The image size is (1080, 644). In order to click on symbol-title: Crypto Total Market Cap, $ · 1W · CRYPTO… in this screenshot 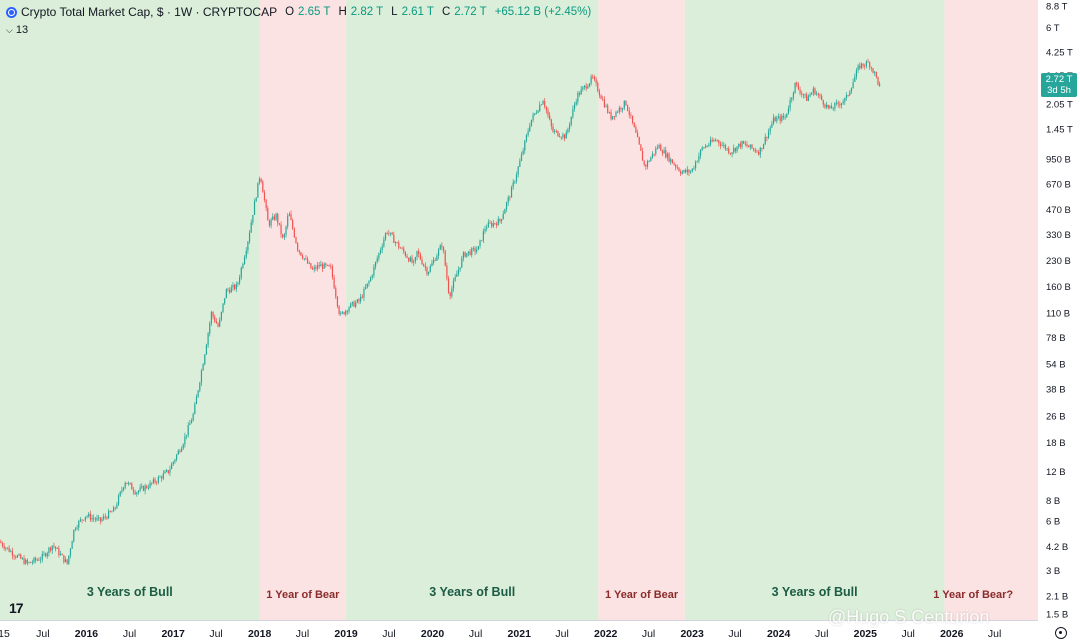, I will do `click(149, 12)`.